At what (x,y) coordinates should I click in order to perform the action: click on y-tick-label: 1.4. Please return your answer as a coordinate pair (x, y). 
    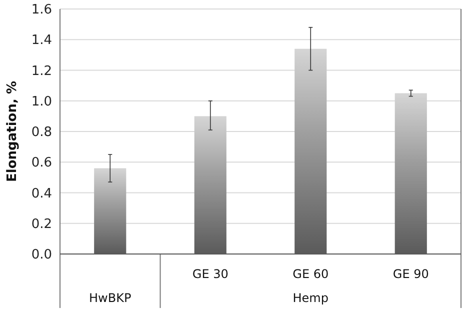
    Looking at the image, I should click on (41, 40).